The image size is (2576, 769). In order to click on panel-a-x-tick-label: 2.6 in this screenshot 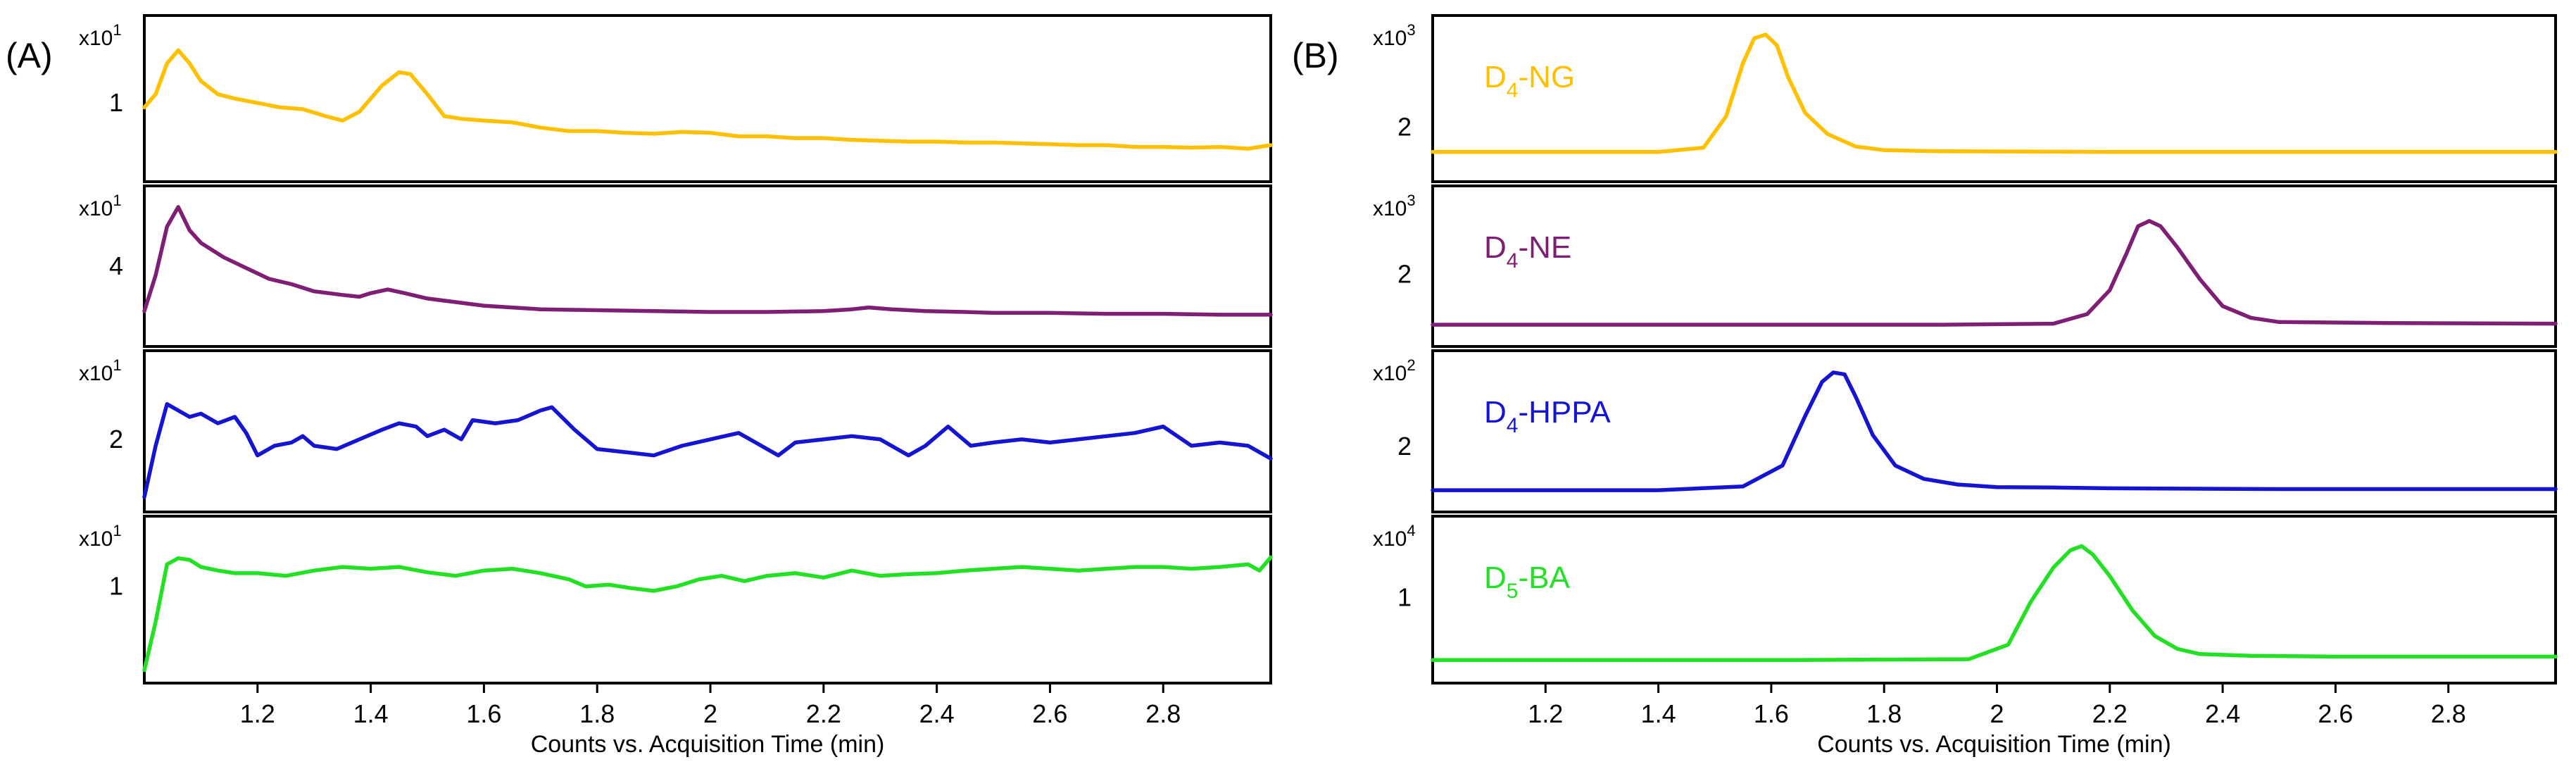, I will do `click(1049, 714)`.